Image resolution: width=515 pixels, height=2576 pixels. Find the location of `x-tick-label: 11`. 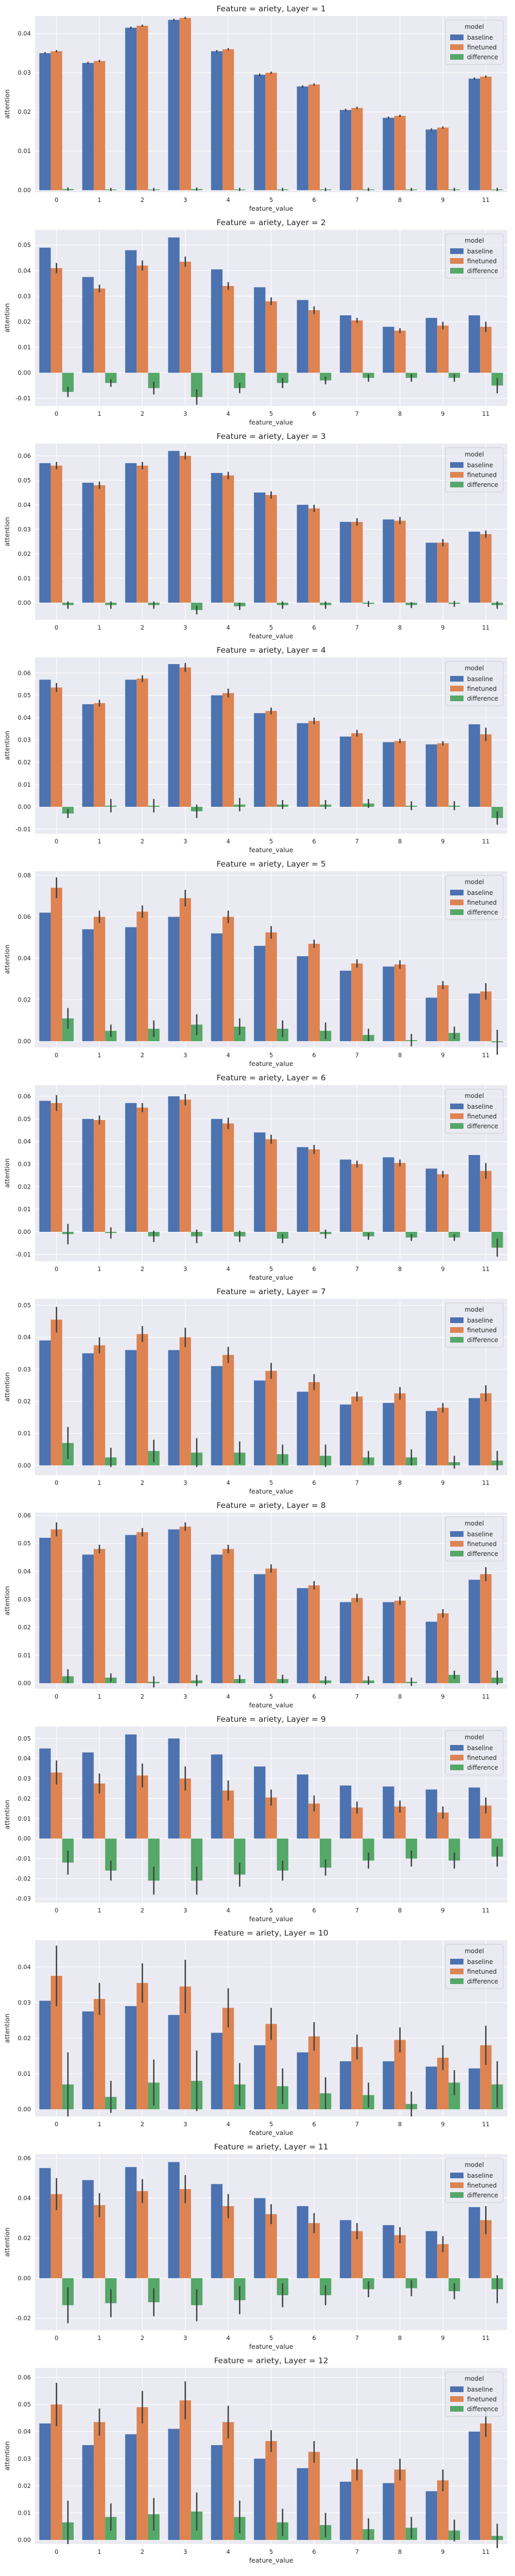

x-tick-label: 11 is located at coordinates (486, 1269).